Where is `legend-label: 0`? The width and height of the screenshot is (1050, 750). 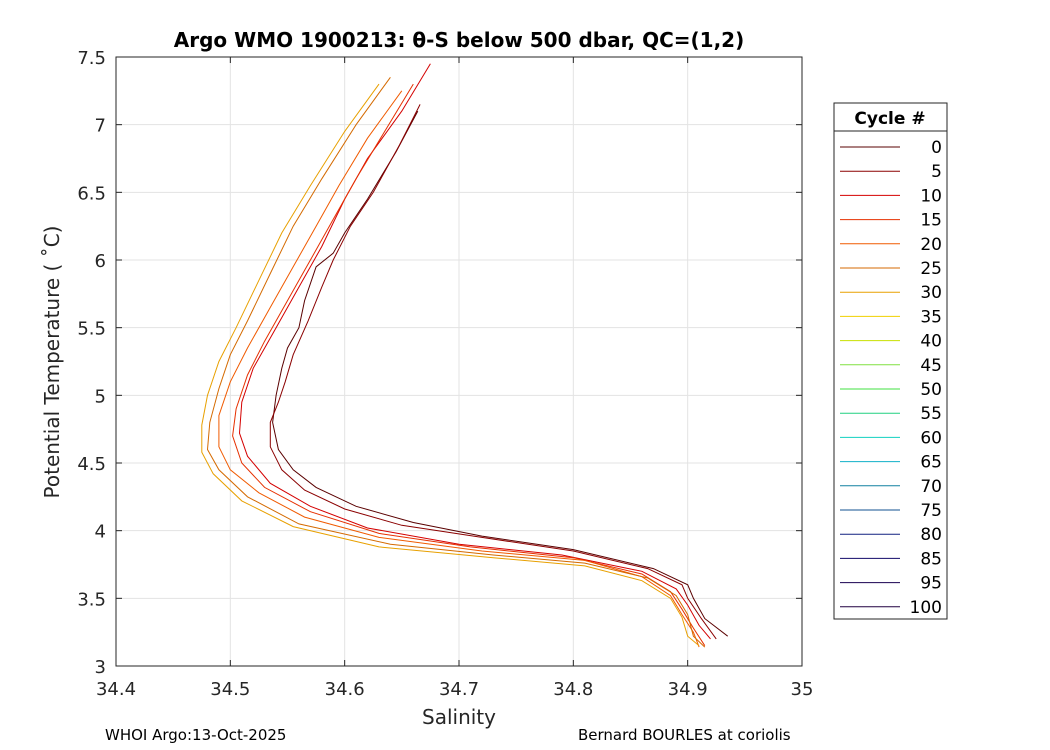 legend-label: 0 is located at coordinates (936, 148).